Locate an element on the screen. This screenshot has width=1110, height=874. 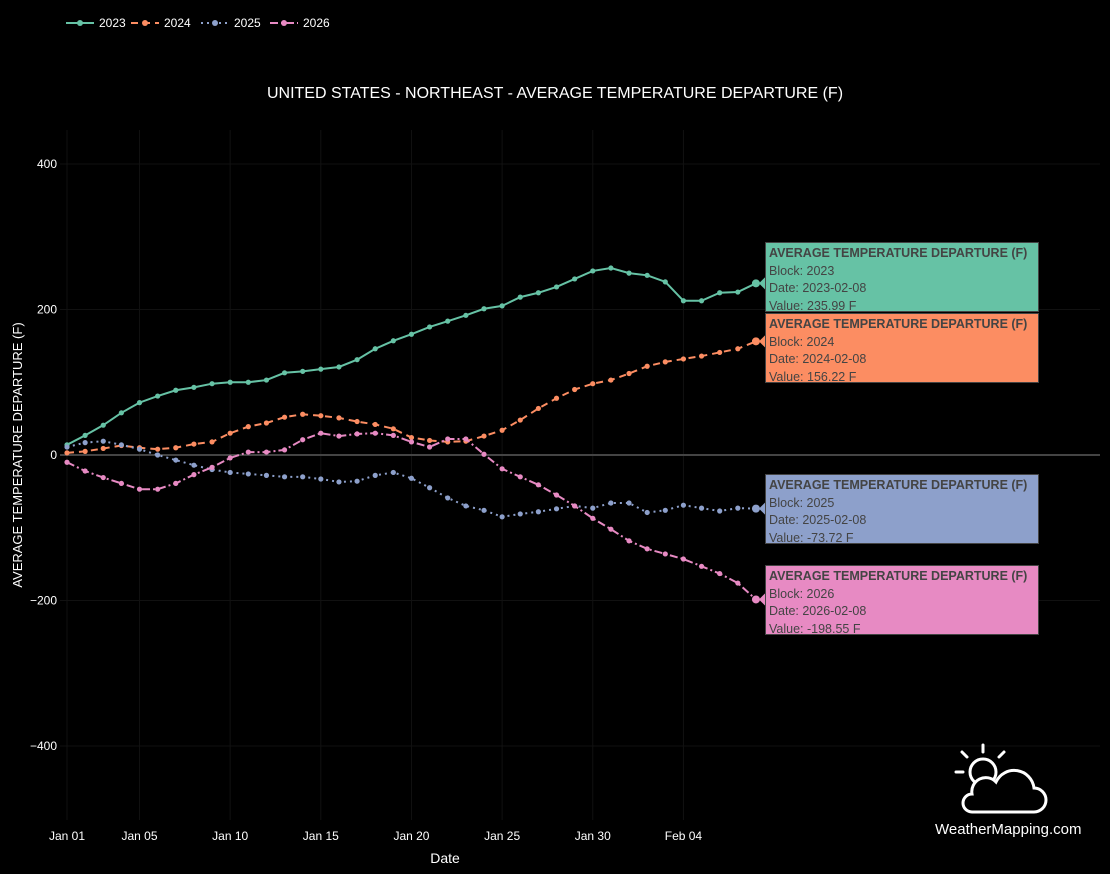
x-tick-label: Jan 05 is located at coordinates (140, 836).